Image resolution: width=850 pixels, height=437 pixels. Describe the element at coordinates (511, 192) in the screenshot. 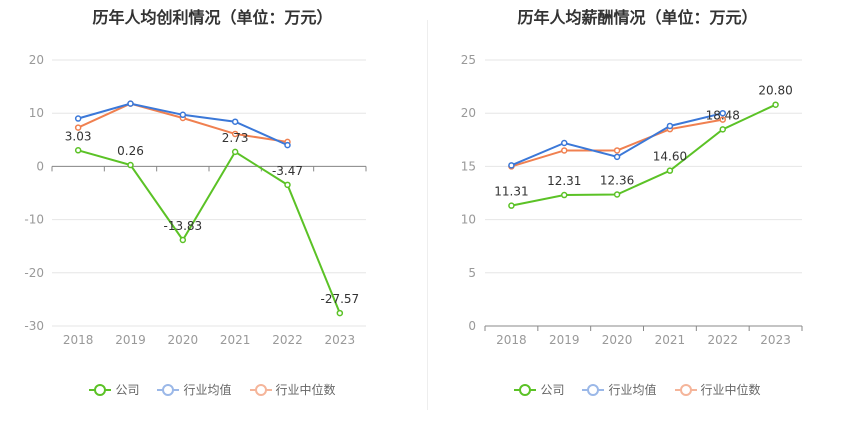

I see `data-label: 11.31` at that location.